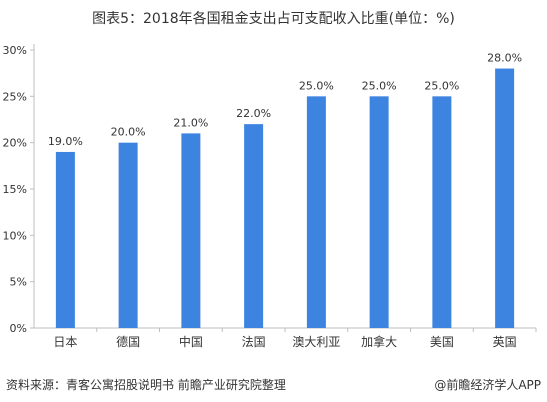 This screenshot has height=402, width=547. What do you see at coordinates (505, 342) in the screenshot?
I see `x-tick-label: 英国` at bounding box center [505, 342].